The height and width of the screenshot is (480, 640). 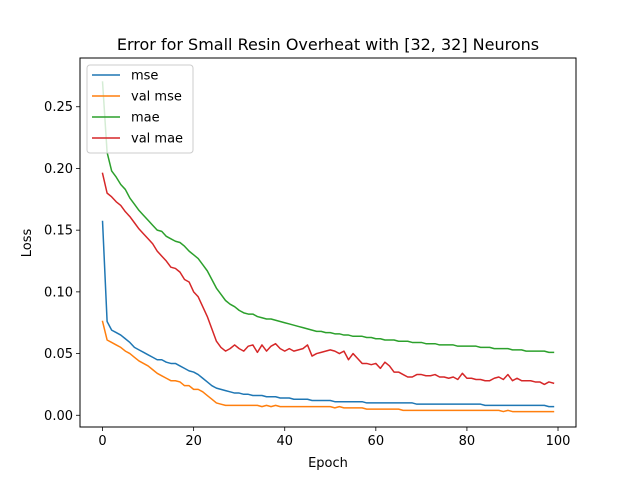 I want to click on legend: mse val mse mae val mae, so click(x=140, y=109).